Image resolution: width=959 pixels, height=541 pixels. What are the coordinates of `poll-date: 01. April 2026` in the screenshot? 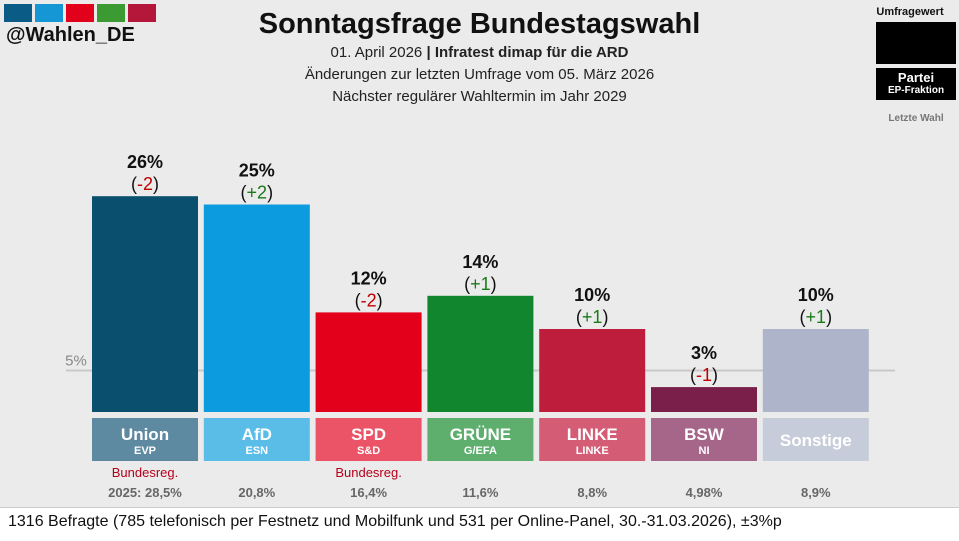 It's located at (376, 52).